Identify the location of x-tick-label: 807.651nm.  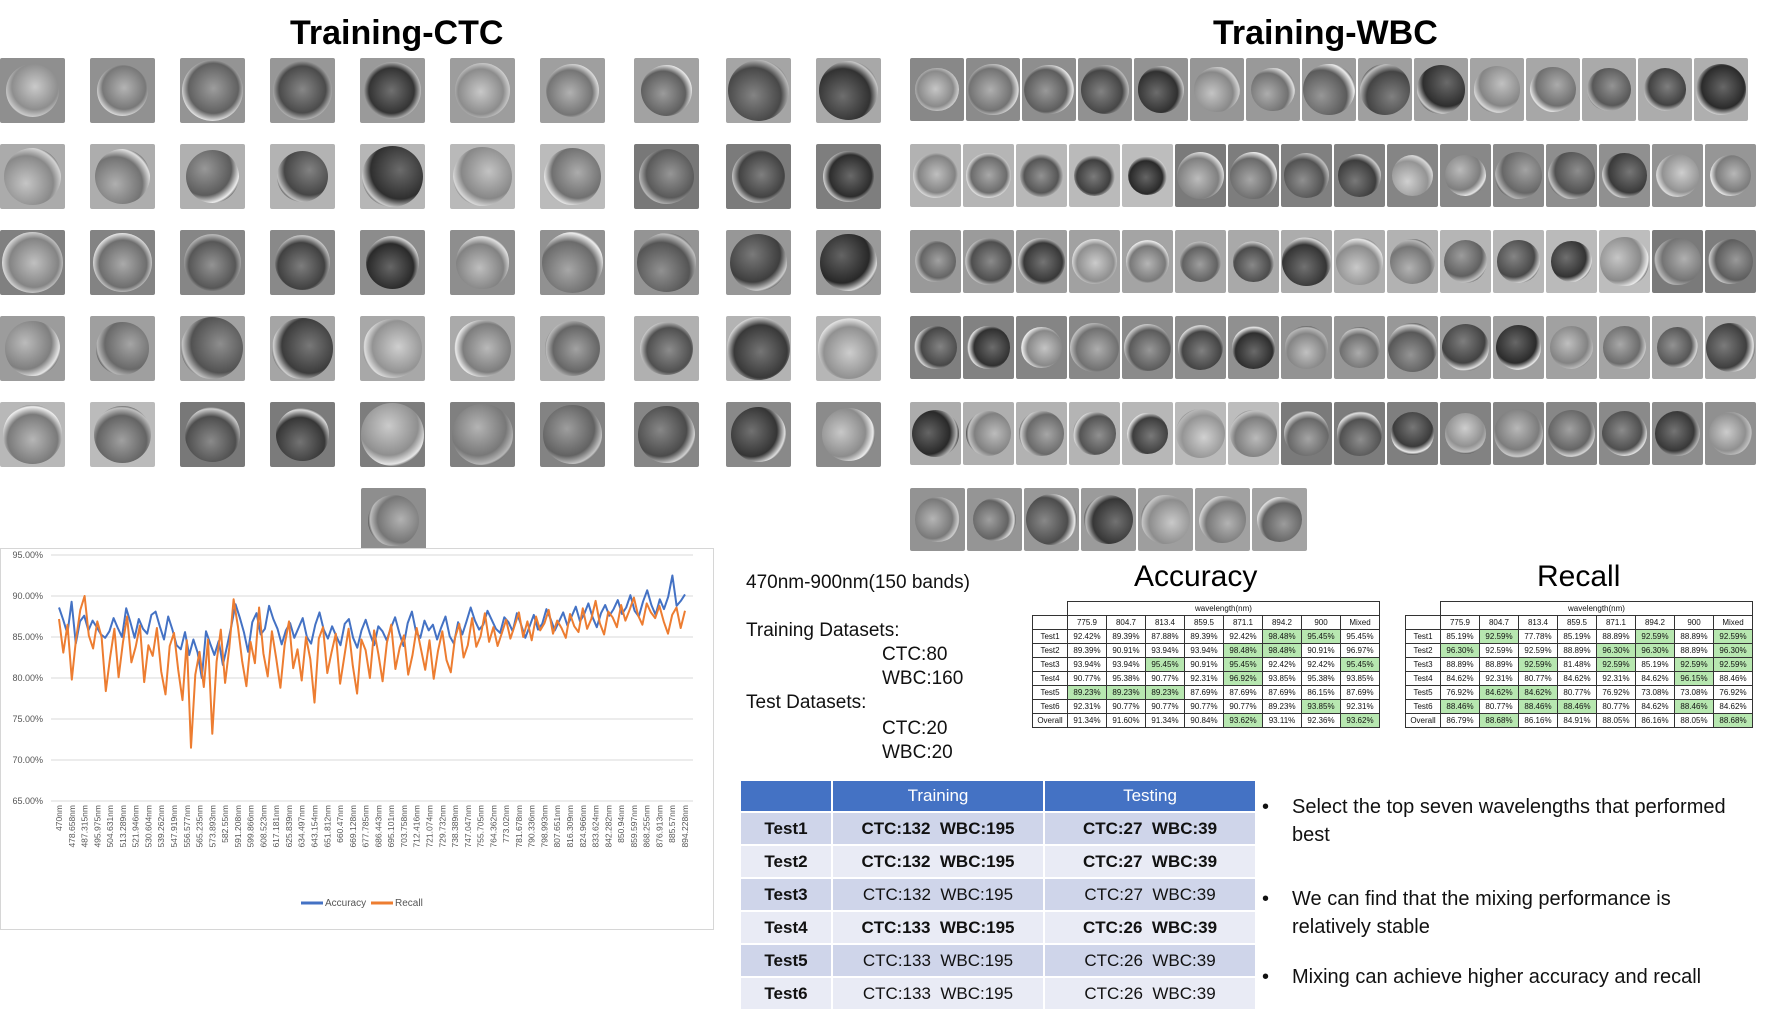
(557, 826).